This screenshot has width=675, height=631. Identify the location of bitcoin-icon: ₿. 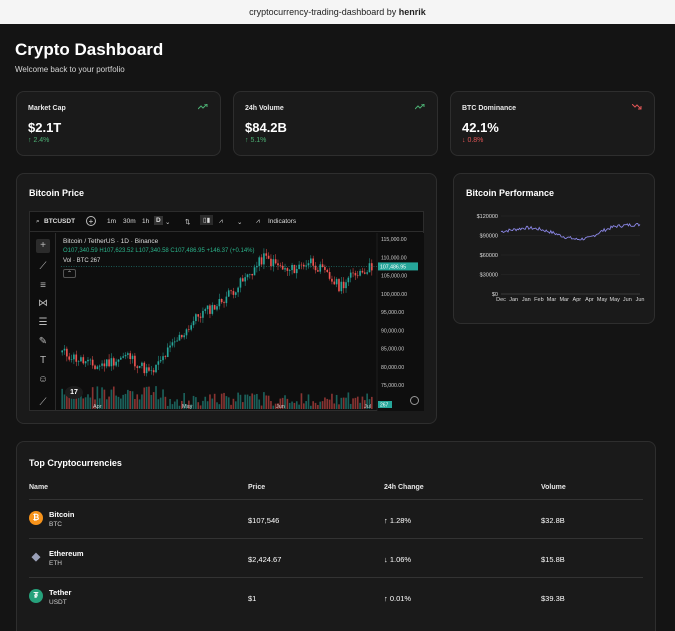
(36, 518).